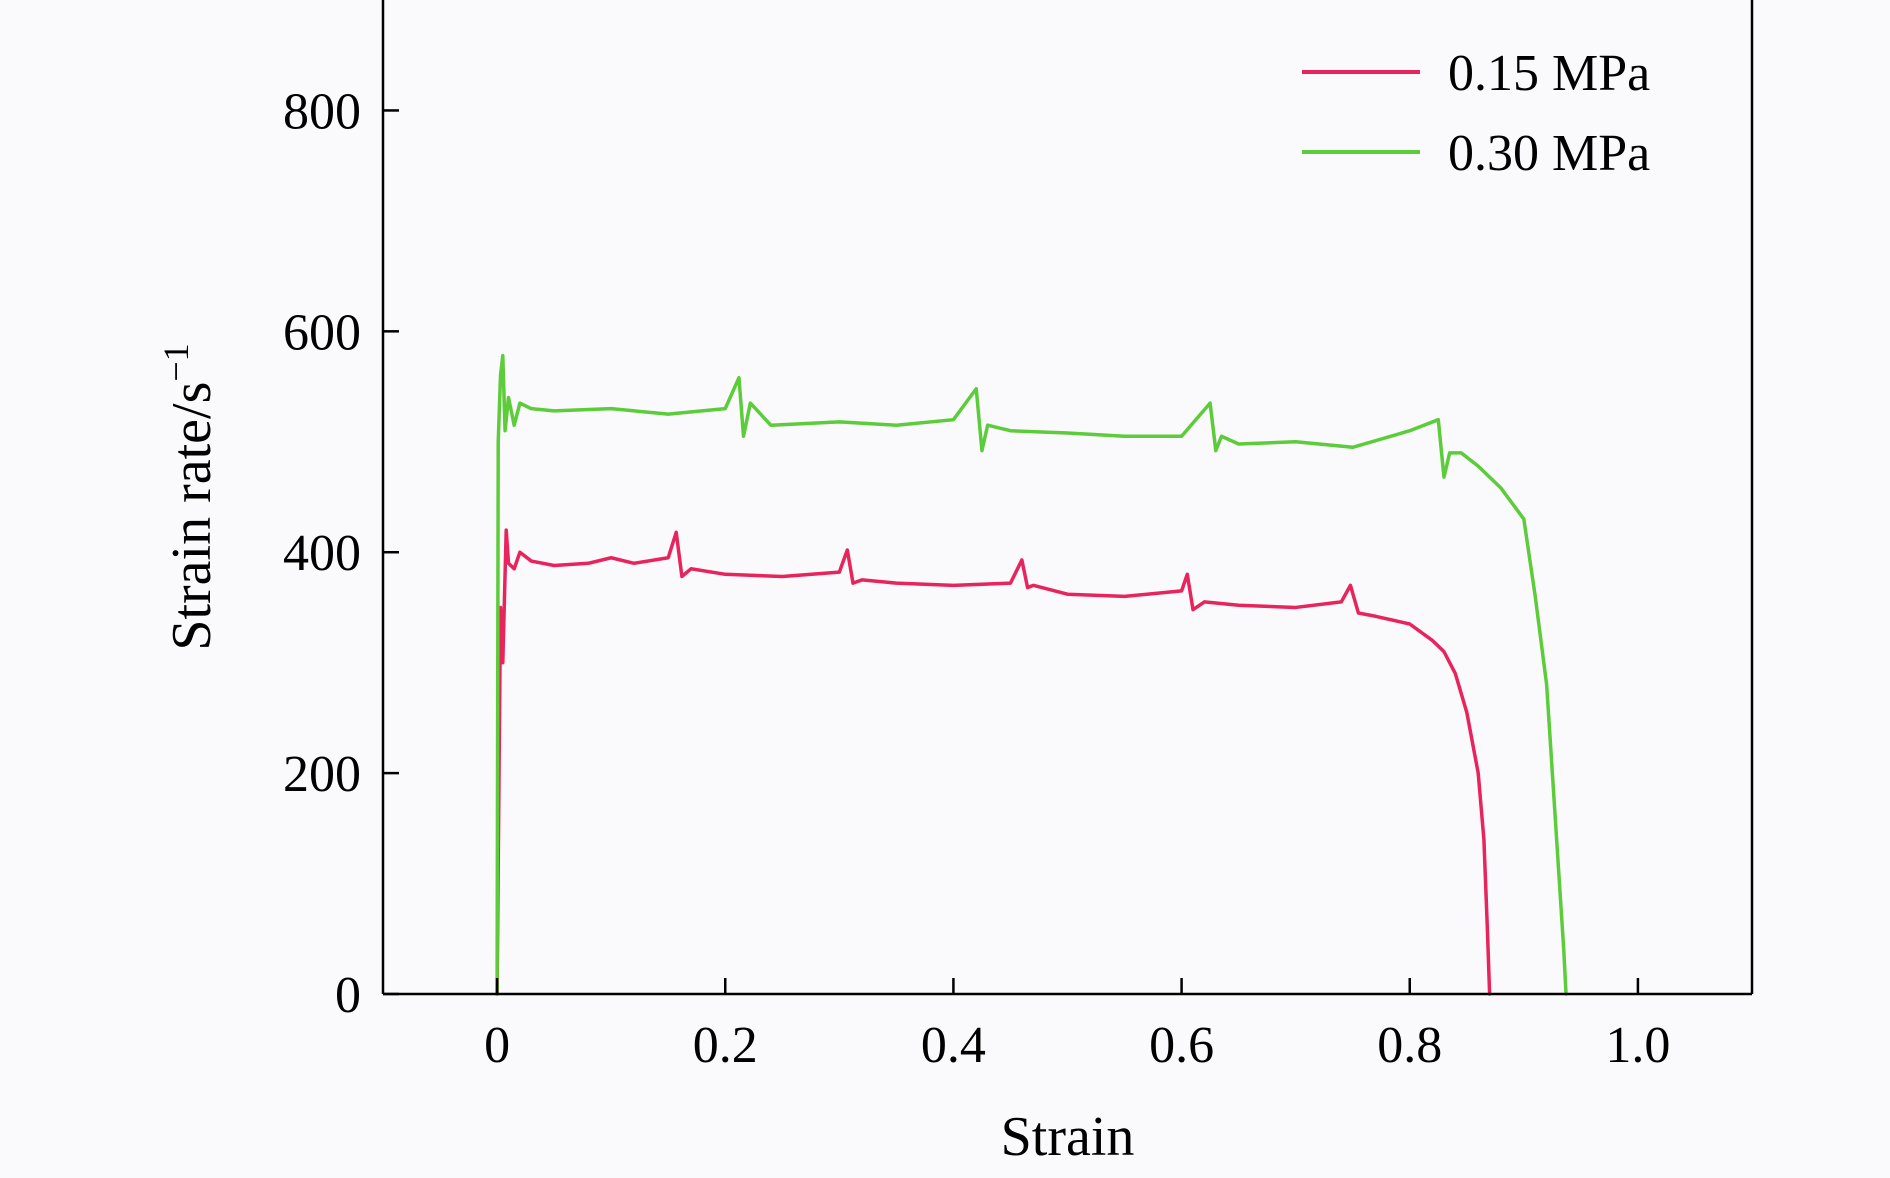 Image resolution: width=1890 pixels, height=1178 pixels. I want to click on x-tick-label: 0.6, so click(1181, 1045).